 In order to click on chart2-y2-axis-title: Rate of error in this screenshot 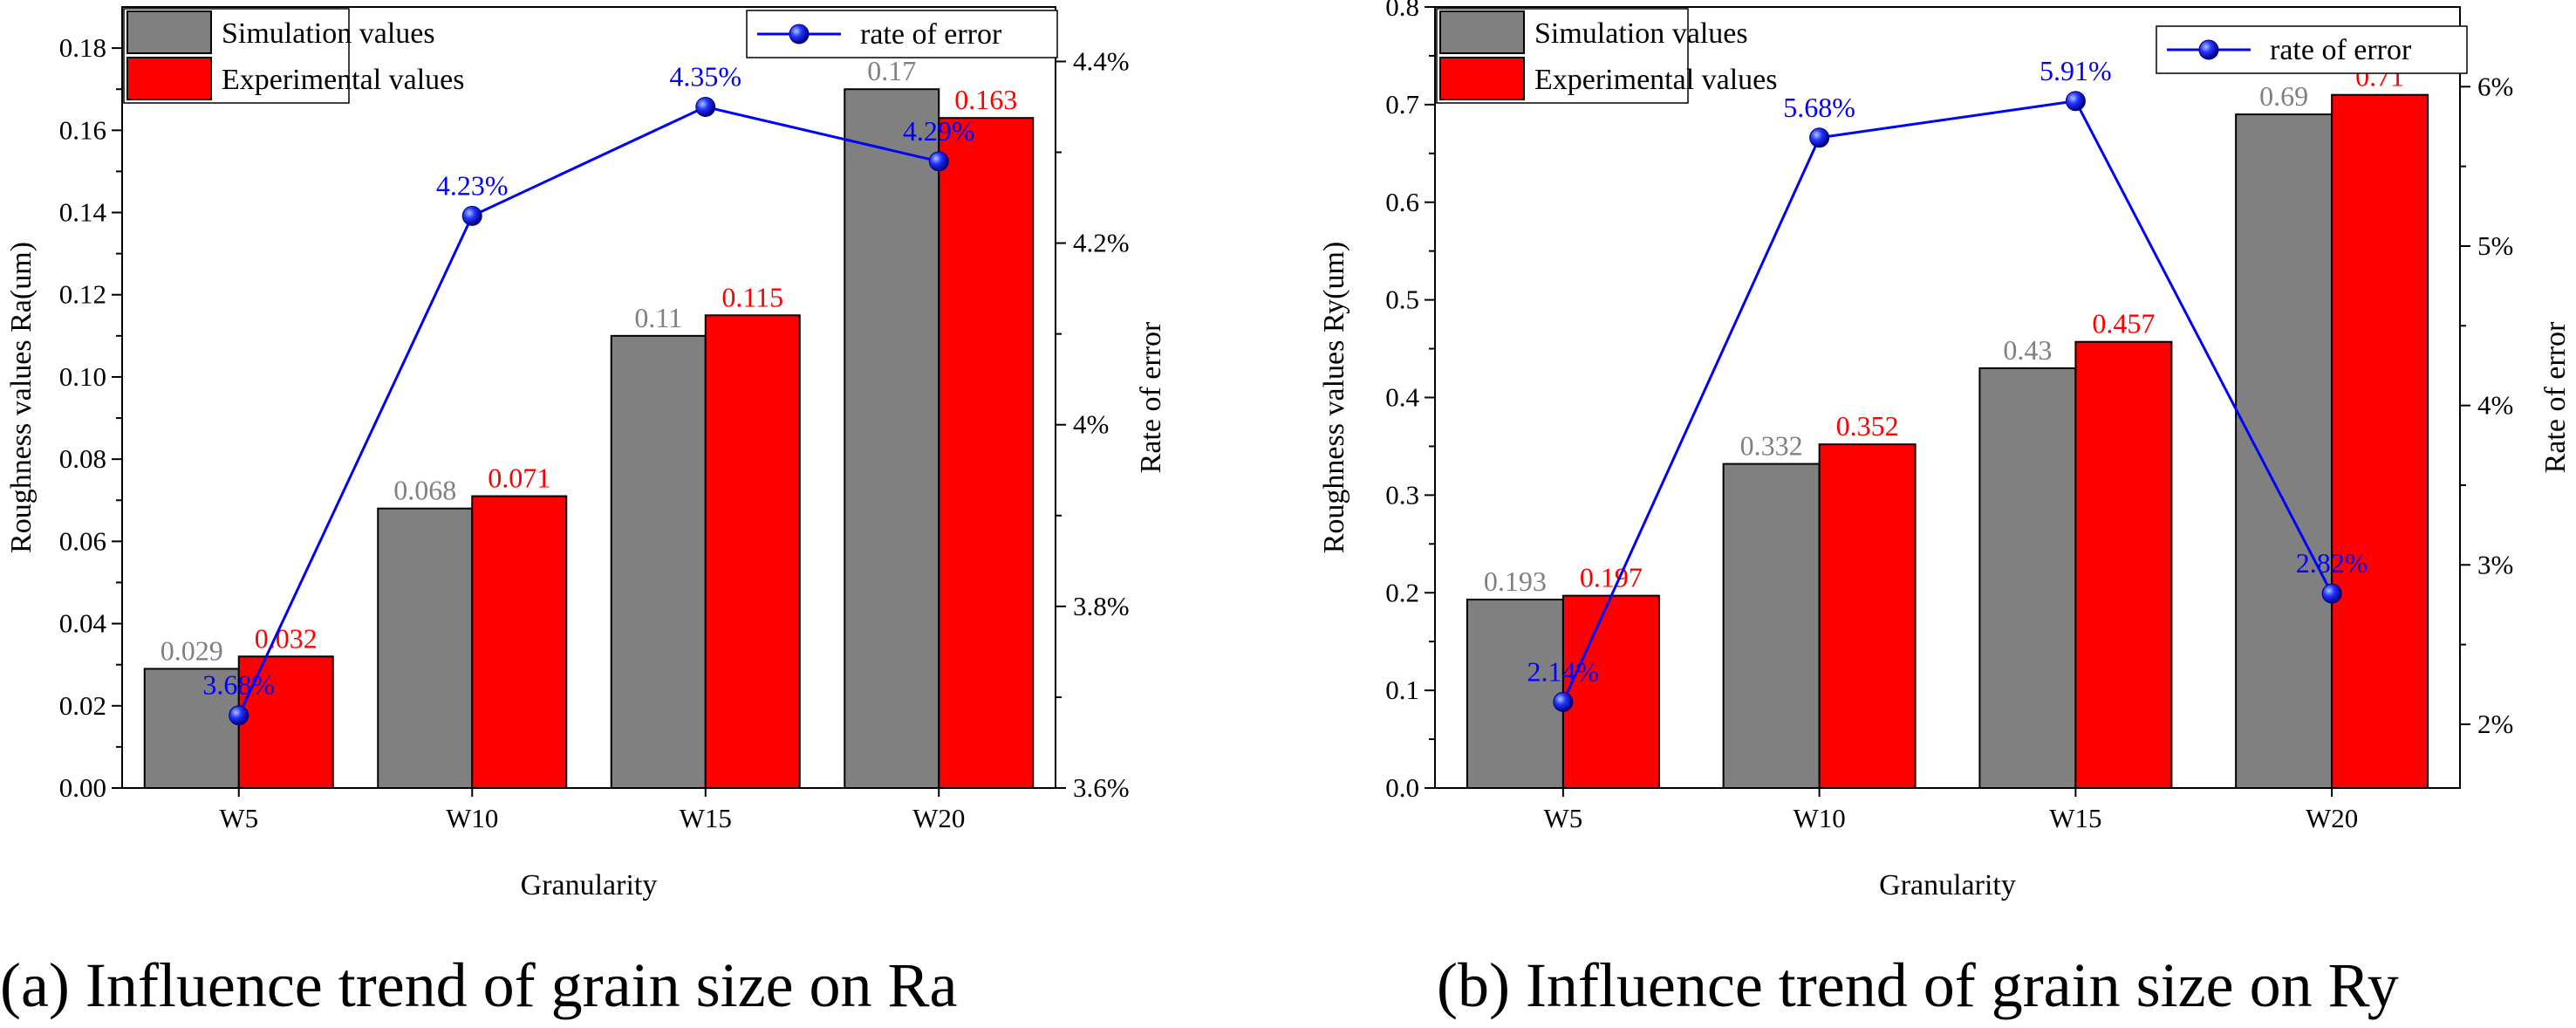, I will do `click(2555, 397)`.